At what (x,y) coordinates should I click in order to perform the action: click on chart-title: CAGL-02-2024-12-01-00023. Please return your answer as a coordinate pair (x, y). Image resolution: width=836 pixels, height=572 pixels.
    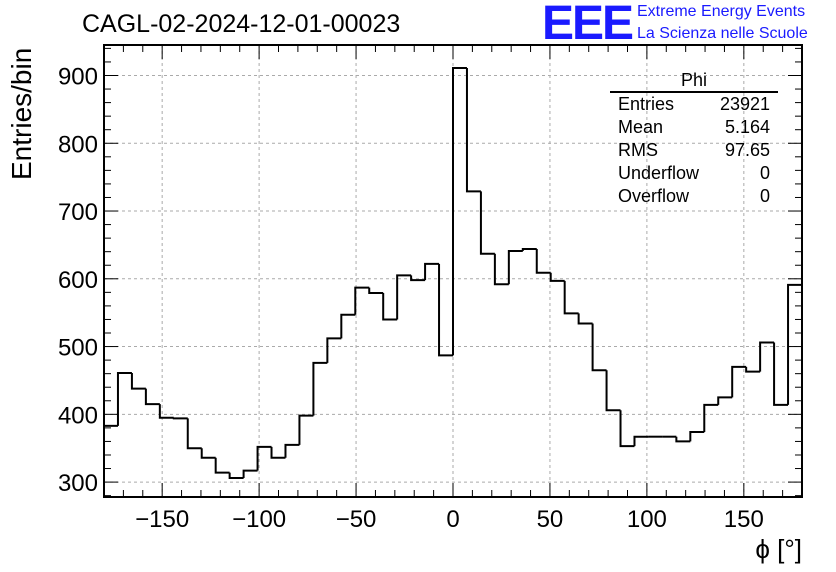
    Looking at the image, I should click on (241, 24).